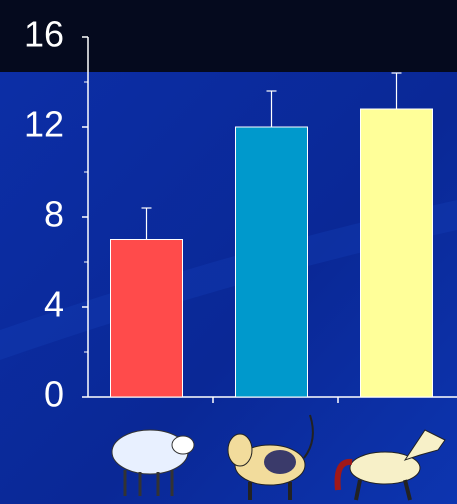  I want to click on y-tick-label: 12, so click(44, 124).